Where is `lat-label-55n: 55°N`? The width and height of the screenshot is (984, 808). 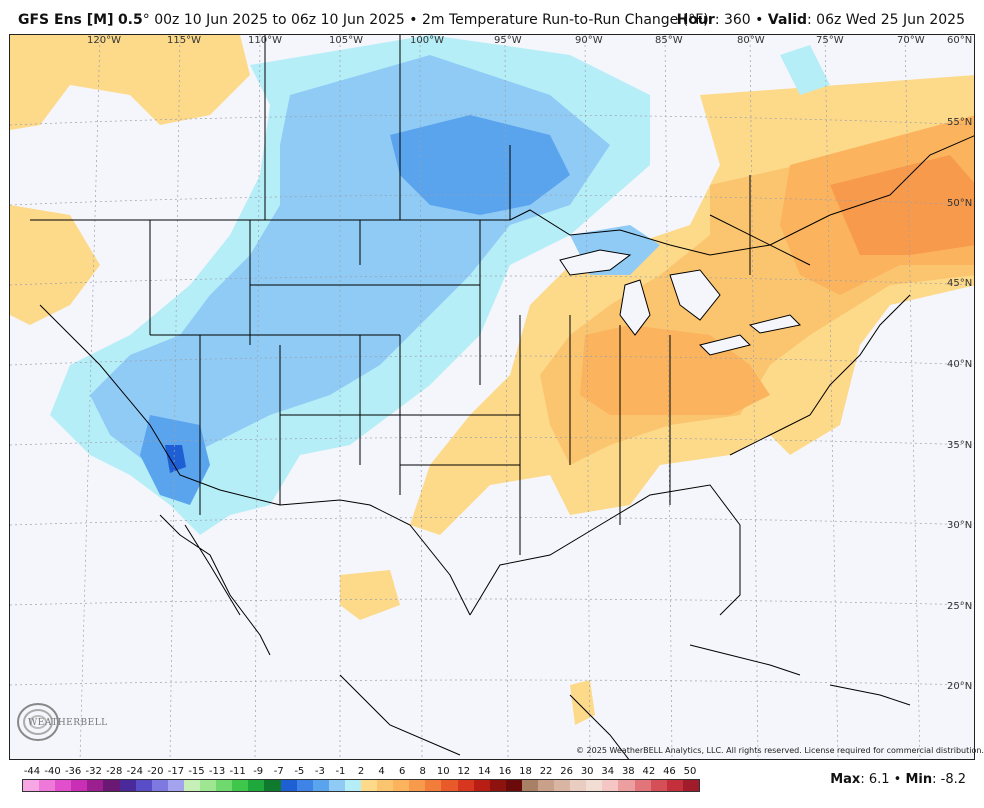
lat-label-55n: 55°N is located at coordinates (960, 122).